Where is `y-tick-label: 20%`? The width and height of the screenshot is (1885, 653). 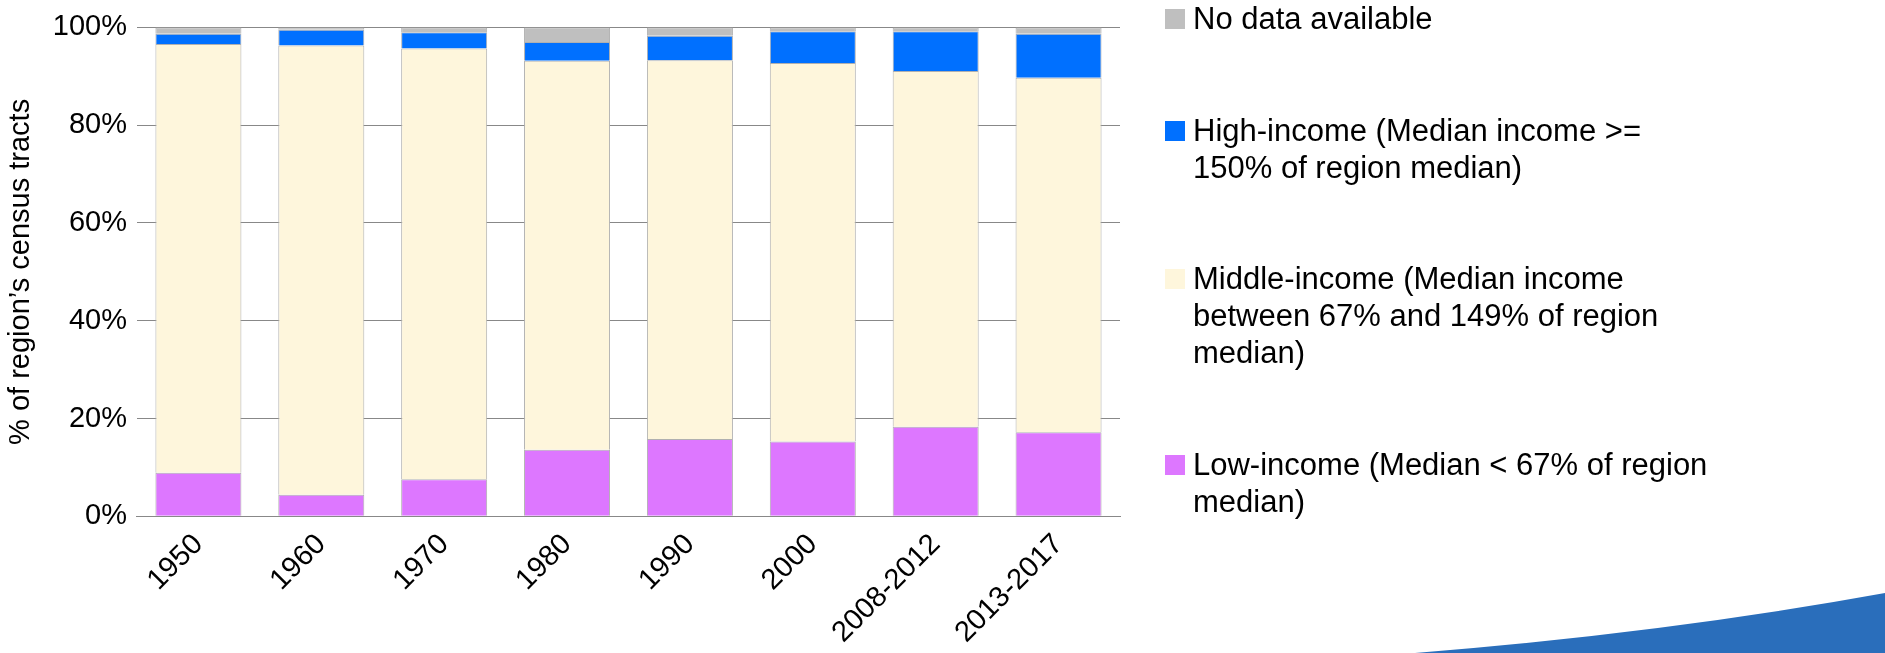 y-tick-label: 20% is located at coordinates (97, 416).